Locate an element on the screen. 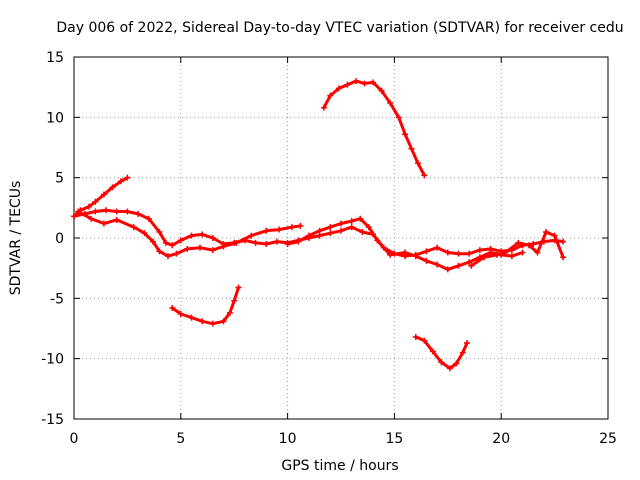  series-arc-f is located at coordinates (205, 305).